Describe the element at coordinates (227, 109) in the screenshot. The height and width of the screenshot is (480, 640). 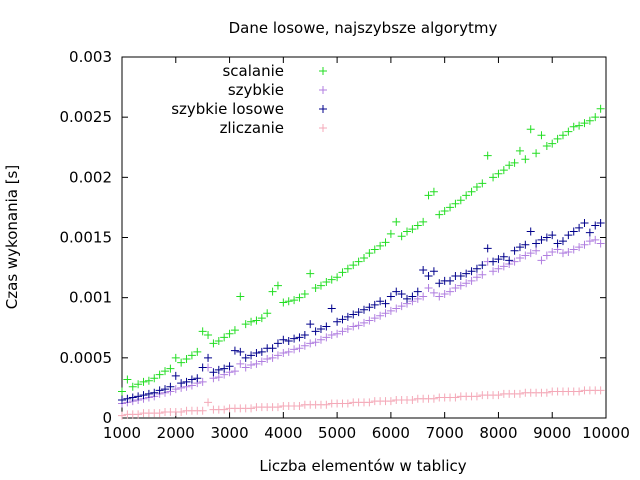
I see `legend-label: szybkie losowe` at that location.